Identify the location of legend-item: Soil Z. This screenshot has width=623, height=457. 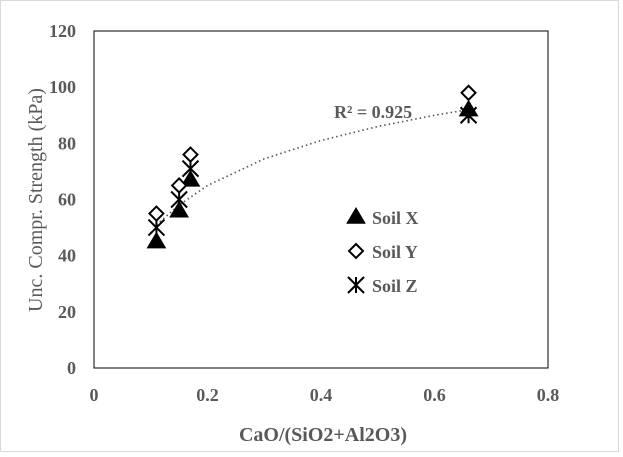
(382, 286).